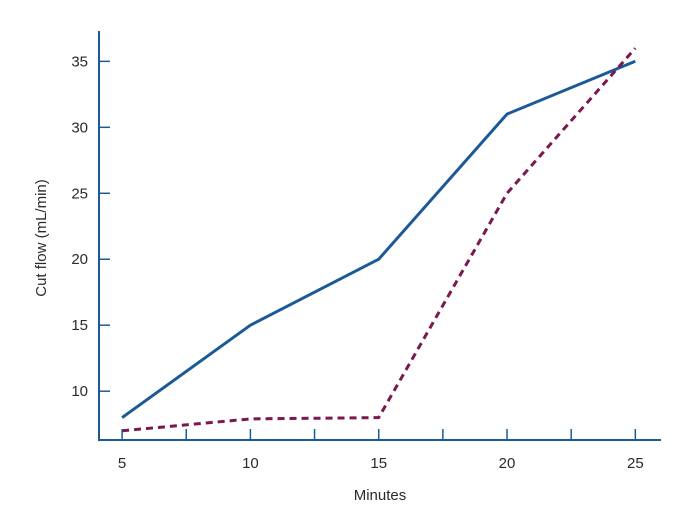 The height and width of the screenshot is (521, 691). What do you see at coordinates (378, 463) in the screenshot?
I see `x-tick-label-15: 15` at bounding box center [378, 463].